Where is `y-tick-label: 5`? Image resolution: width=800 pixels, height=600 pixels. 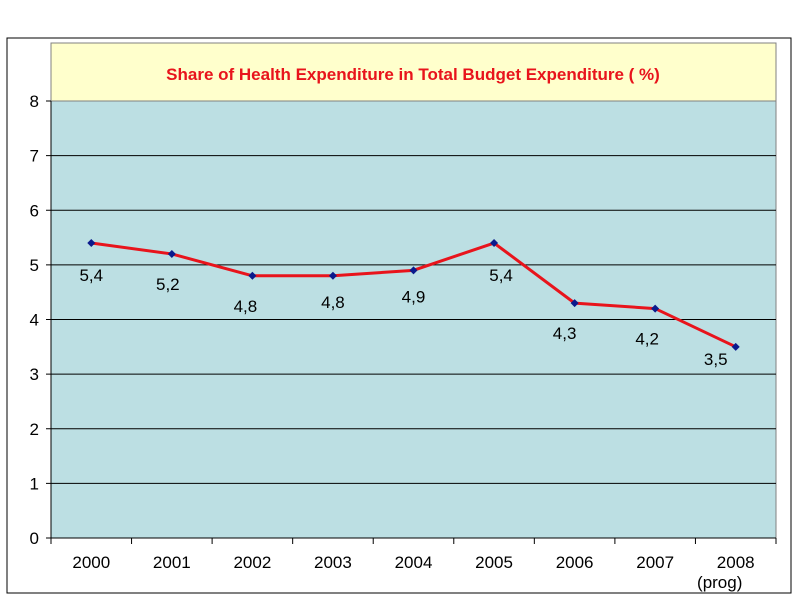
y-tick-label: 5 is located at coordinates (34, 265).